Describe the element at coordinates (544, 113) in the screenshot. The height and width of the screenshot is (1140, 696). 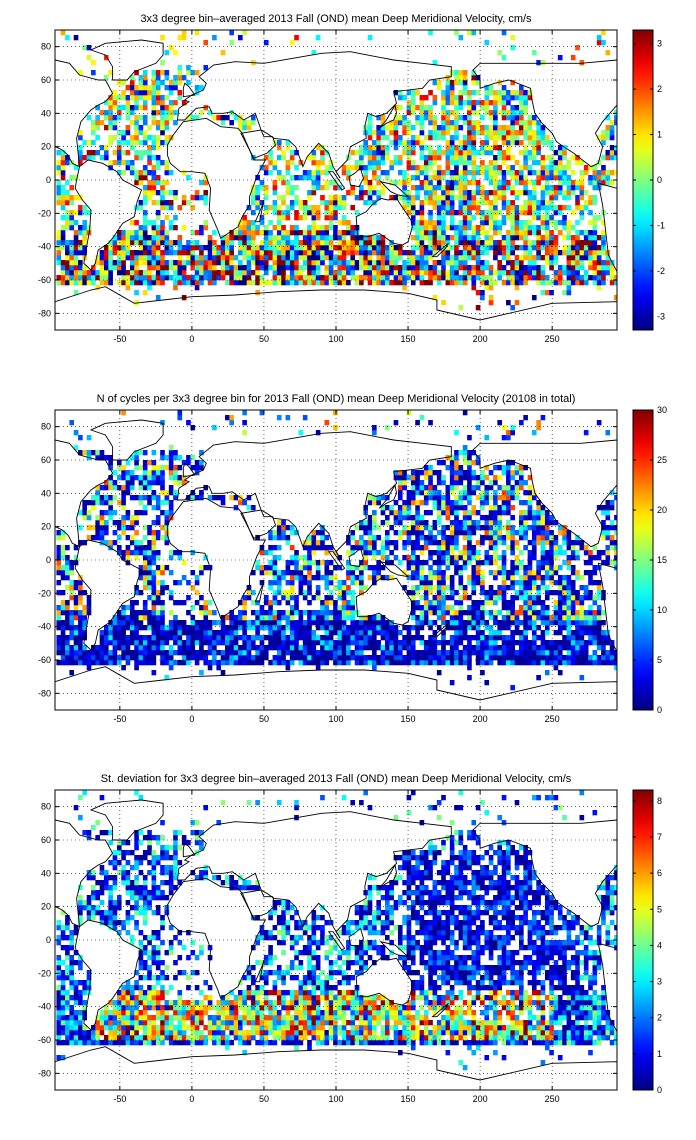
I see `coastline` at that location.